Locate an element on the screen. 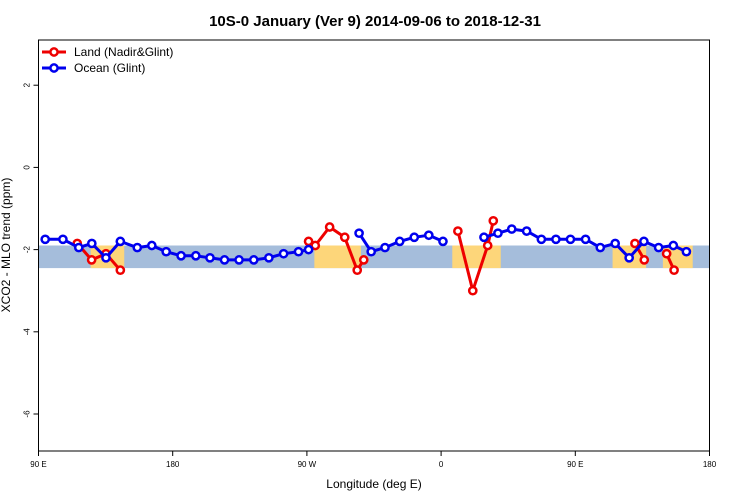  legend-label: Ocean (Glint) is located at coordinates (109, 68).